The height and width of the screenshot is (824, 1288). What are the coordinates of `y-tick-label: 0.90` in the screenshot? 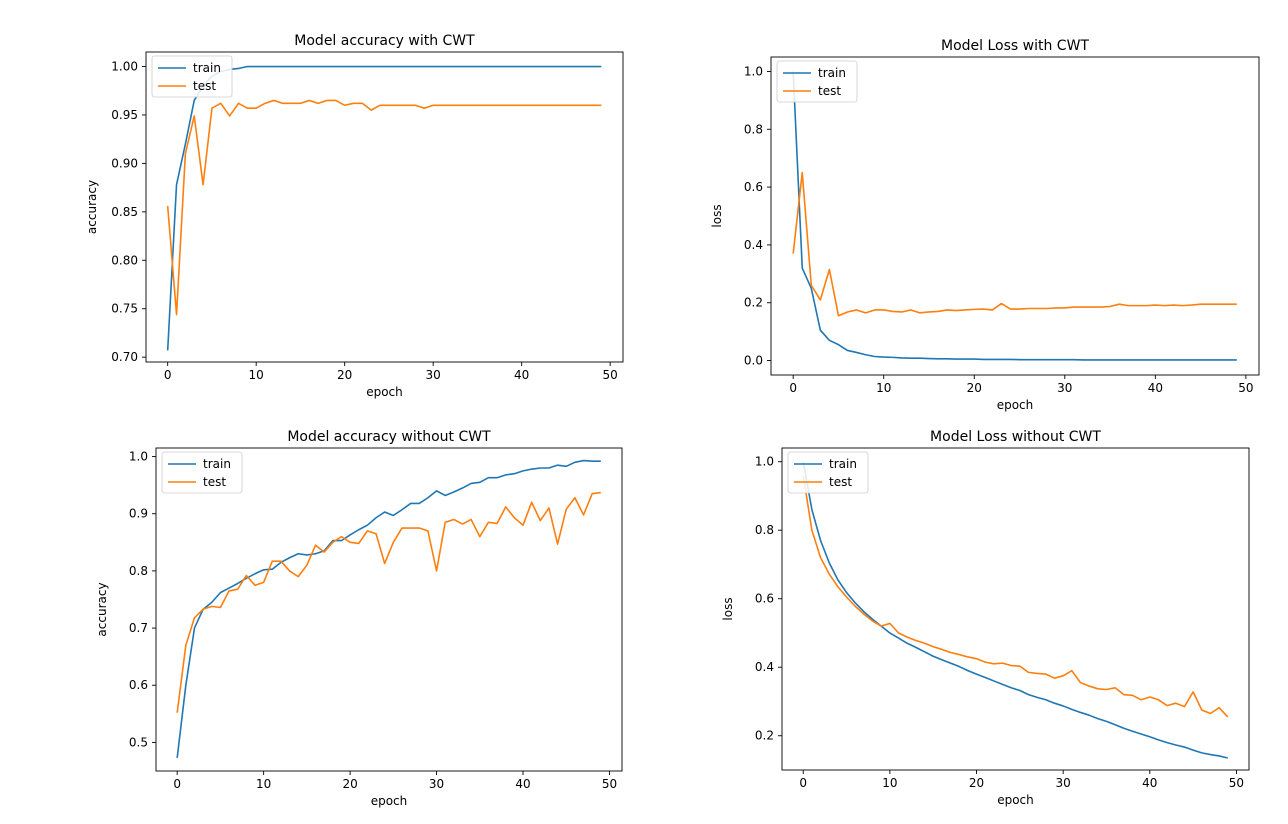 It's located at (124, 163).